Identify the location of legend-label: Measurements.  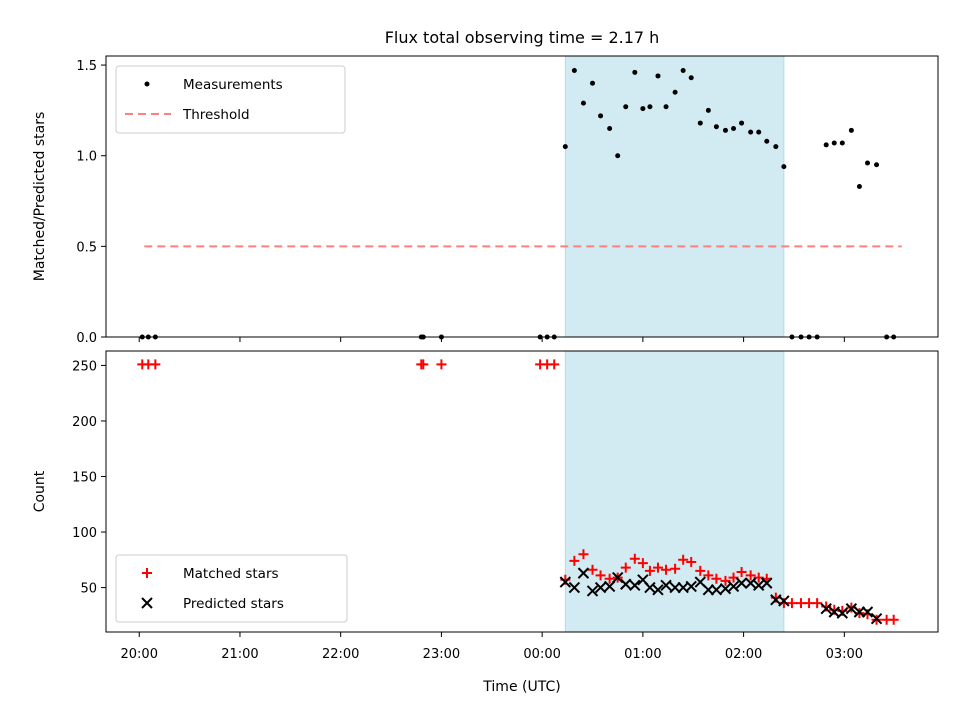
(233, 85).